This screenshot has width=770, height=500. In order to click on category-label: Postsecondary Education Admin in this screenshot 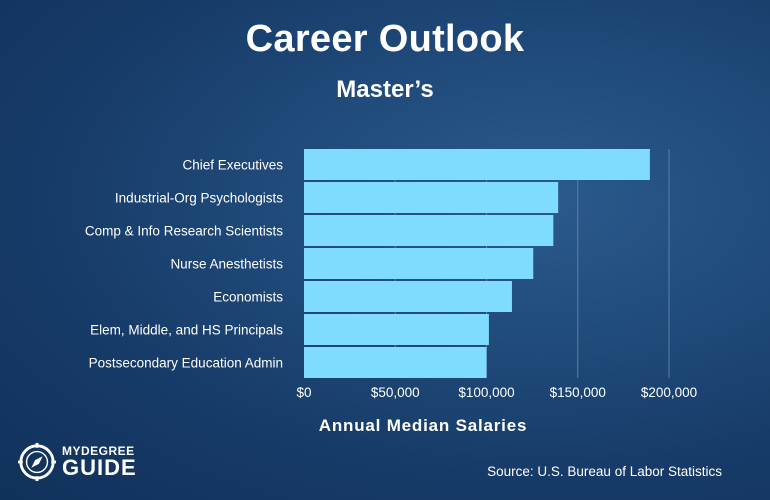, I will do `click(186, 363)`.